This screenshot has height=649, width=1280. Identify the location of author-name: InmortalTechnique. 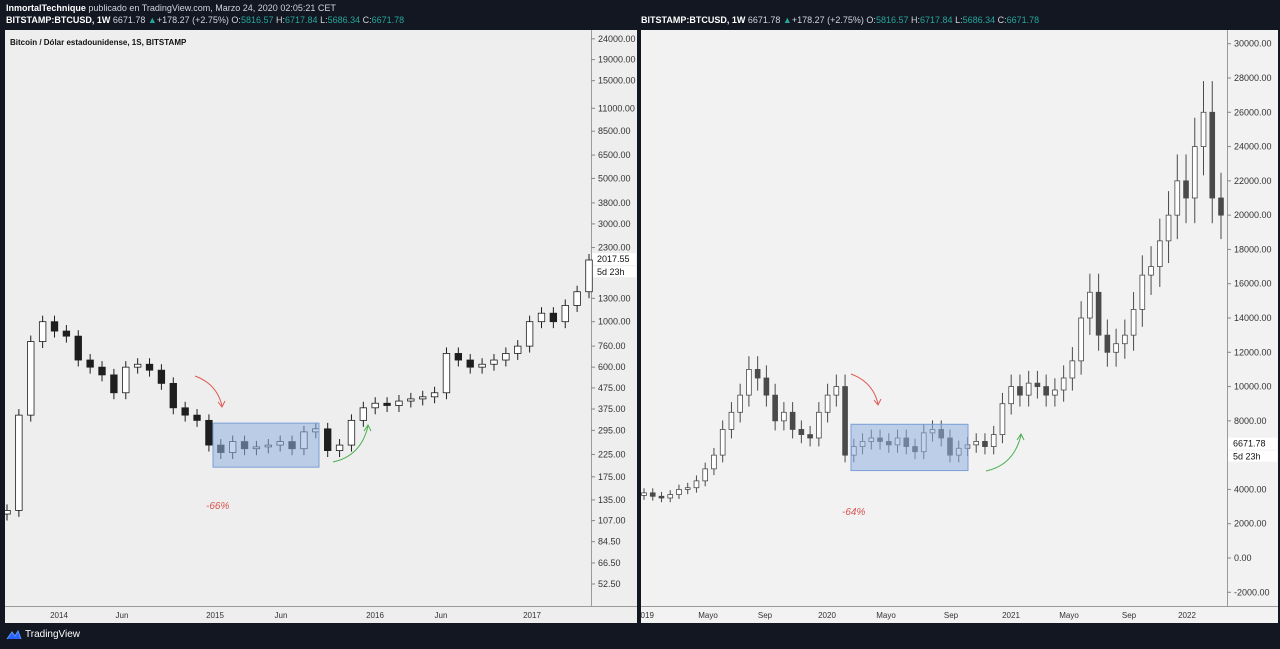
(46, 8).